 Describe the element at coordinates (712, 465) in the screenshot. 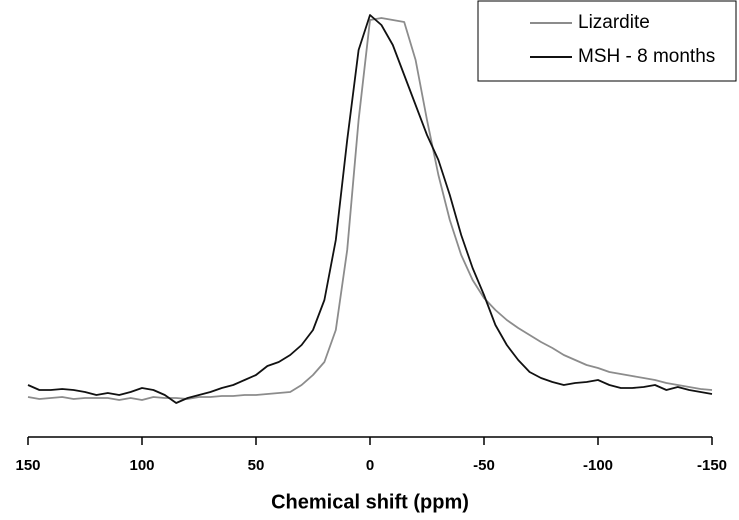

I see `x-tick-label: -150` at that location.